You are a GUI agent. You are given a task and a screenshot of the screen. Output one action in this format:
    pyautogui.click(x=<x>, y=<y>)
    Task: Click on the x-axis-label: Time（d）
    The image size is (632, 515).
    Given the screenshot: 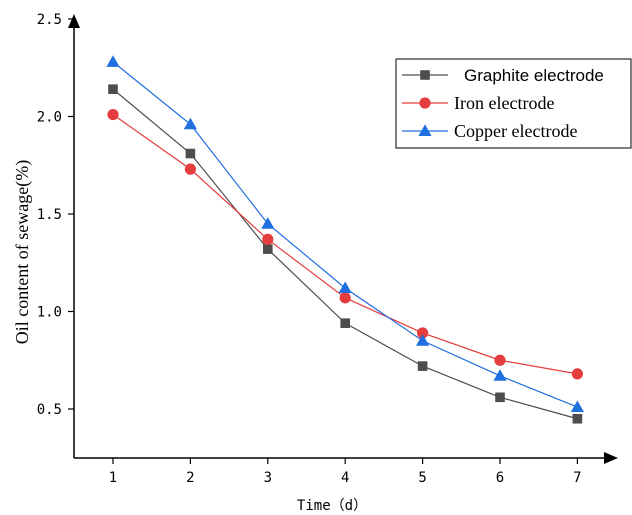 What is the action you would take?
    pyautogui.click(x=332, y=506)
    